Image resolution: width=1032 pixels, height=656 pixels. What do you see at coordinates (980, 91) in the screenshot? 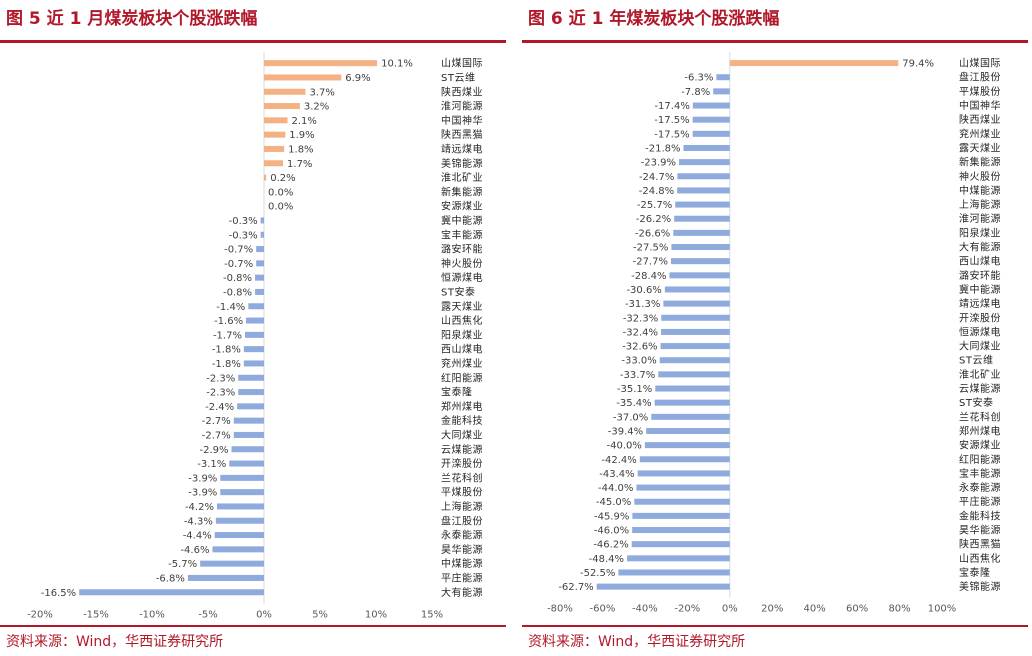
I see `category-label: 平煤股份` at bounding box center [980, 91].